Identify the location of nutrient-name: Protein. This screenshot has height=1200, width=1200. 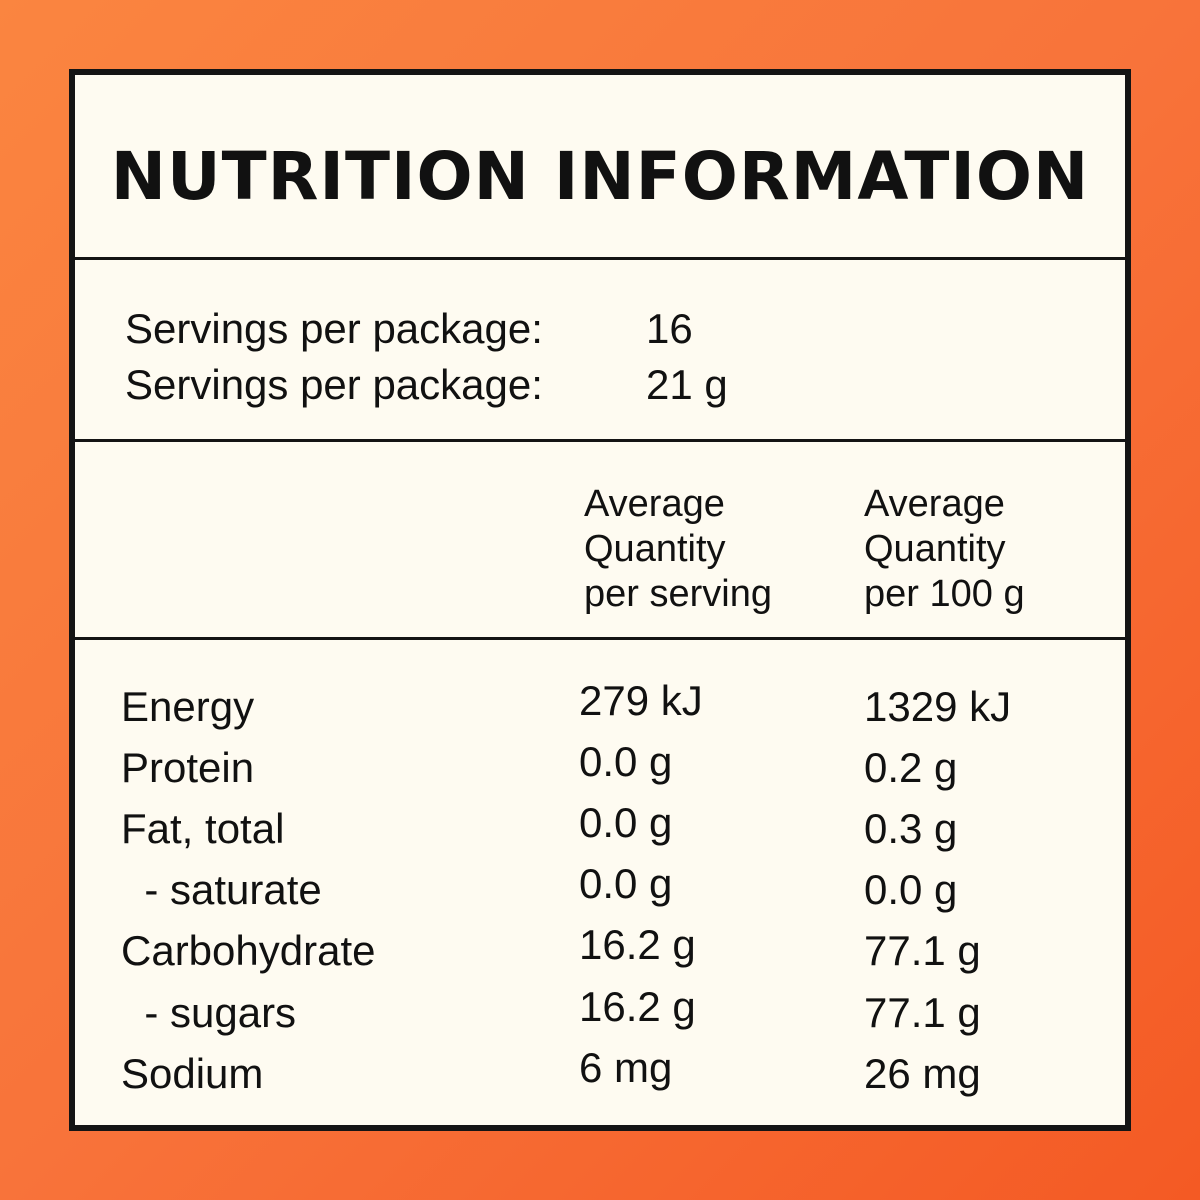
(188, 767).